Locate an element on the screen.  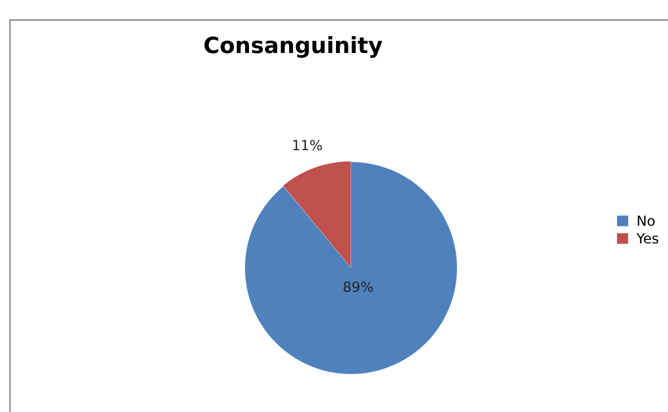
pie-slice is located at coordinates (317, 214).